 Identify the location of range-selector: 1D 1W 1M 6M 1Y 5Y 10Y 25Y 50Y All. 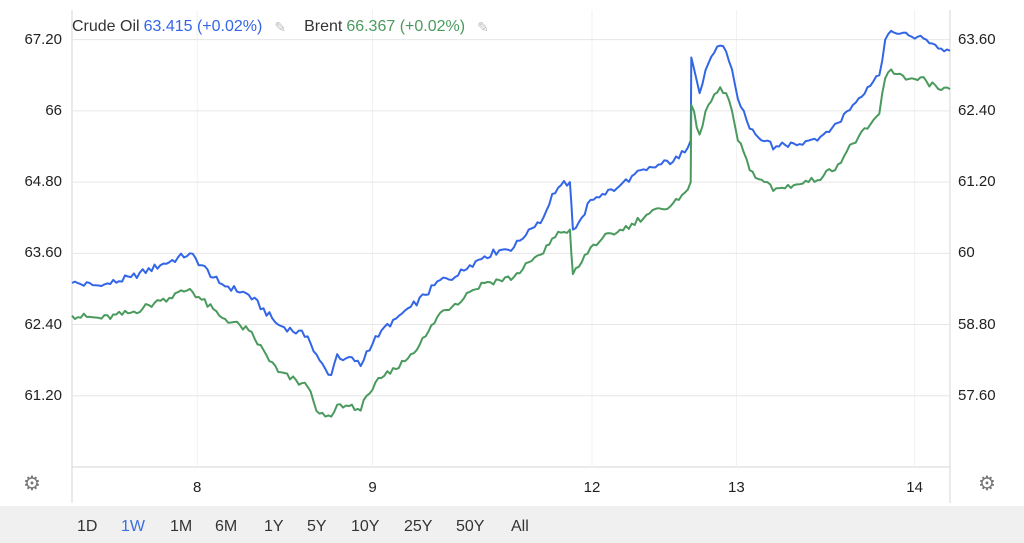
(512, 524).